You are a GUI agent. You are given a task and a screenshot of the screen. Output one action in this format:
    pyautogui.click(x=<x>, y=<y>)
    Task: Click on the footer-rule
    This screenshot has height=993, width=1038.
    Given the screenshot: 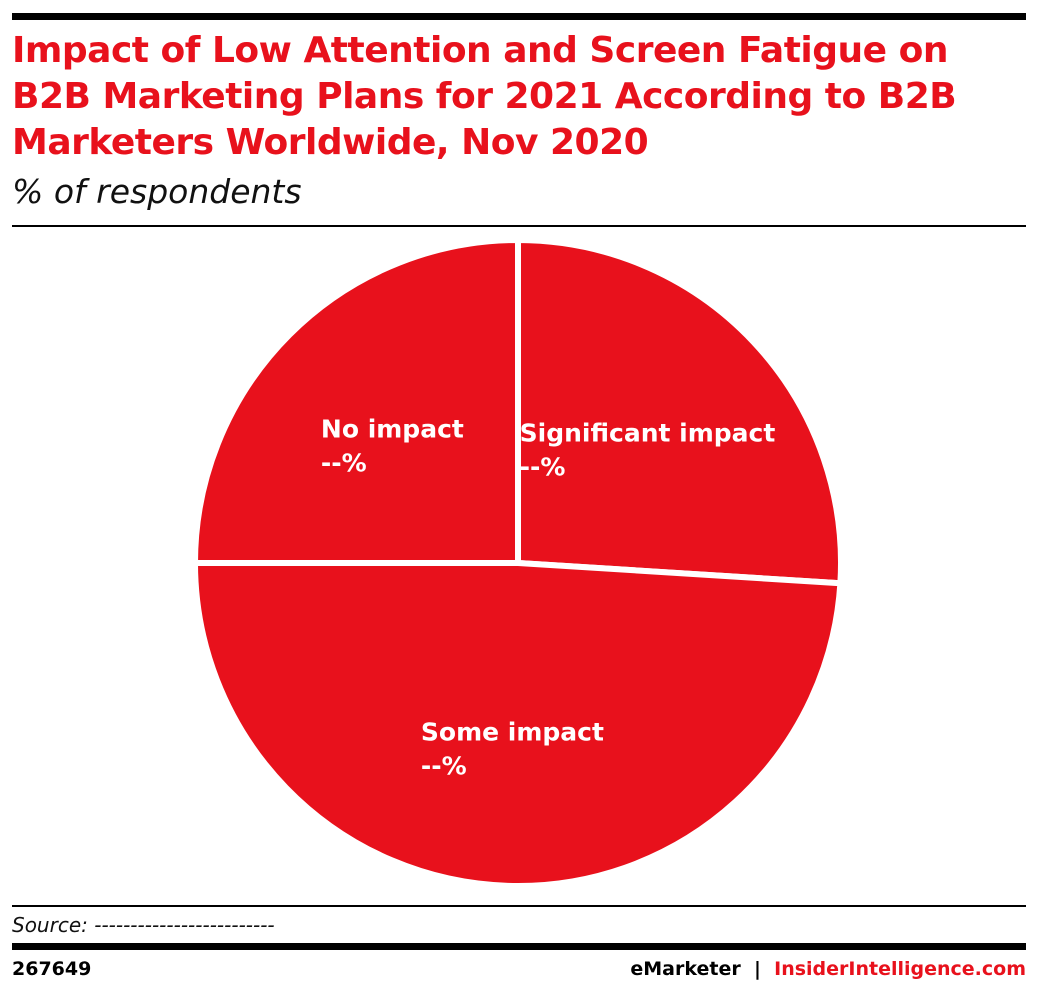 What is the action you would take?
    pyautogui.click(x=519, y=946)
    